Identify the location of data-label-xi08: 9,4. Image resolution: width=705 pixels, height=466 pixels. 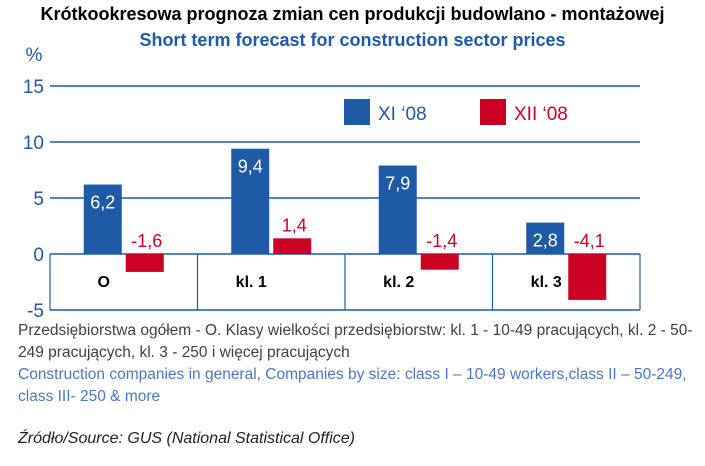
(250, 167).